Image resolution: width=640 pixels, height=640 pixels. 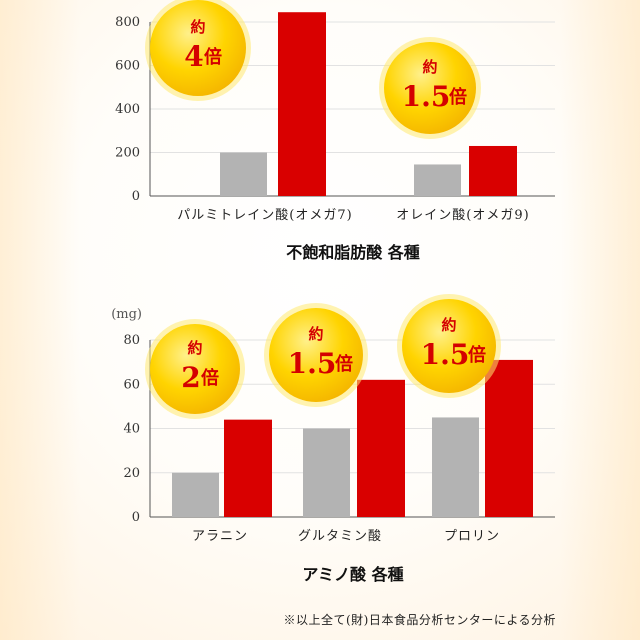 I want to click on footnote: ※以上全て(財)日本食品分析センターによる分析, so click(x=419, y=620).